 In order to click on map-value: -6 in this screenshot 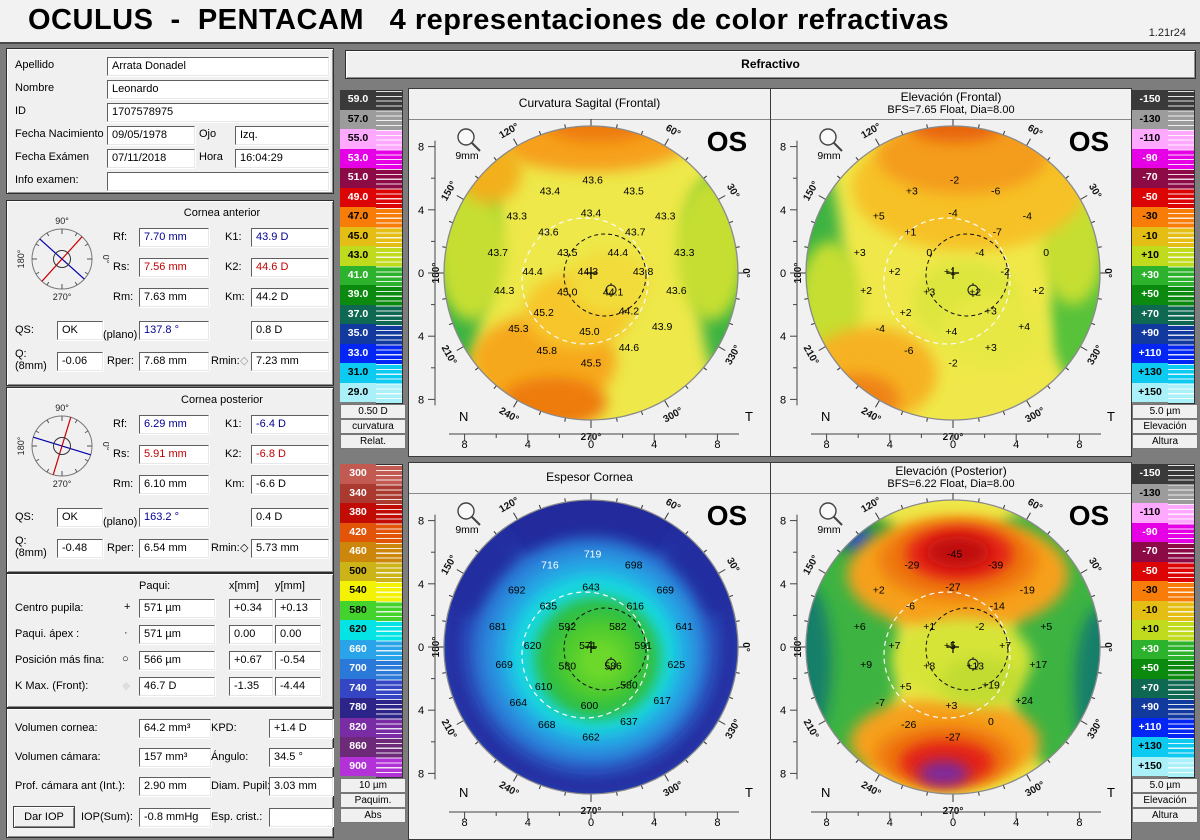, I will do `click(908, 351)`.